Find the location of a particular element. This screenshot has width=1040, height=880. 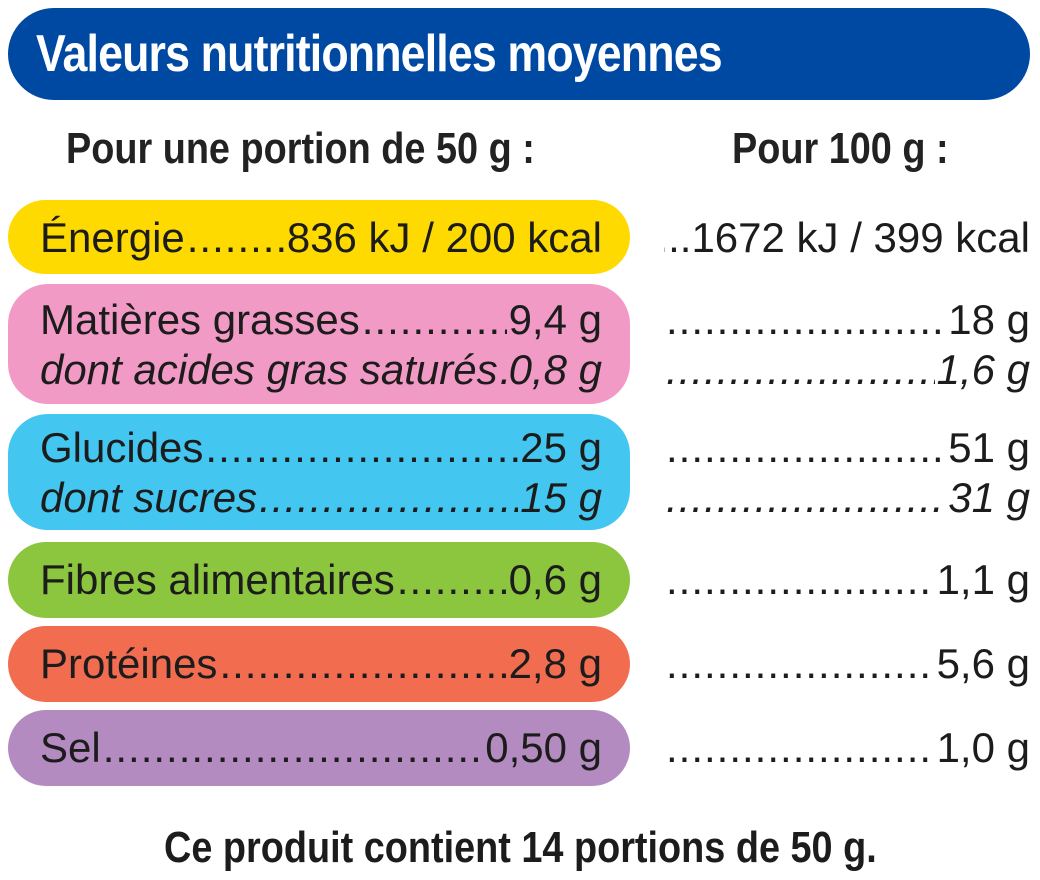

glucides-label: Glucides is located at coordinates (122, 447).